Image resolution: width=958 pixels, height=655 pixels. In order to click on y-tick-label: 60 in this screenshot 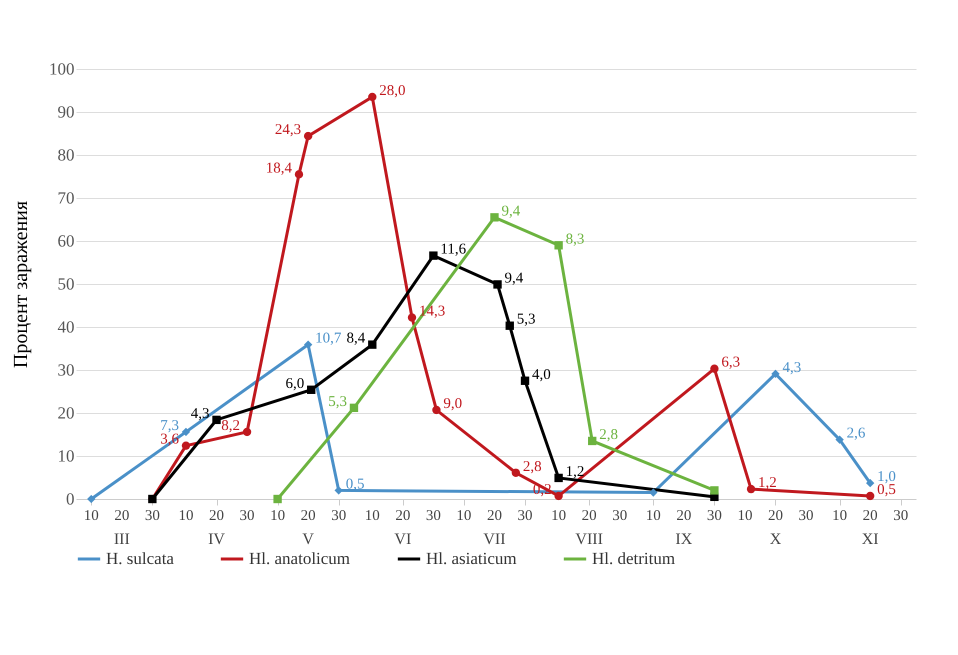, I will do `click(66, 241)`.